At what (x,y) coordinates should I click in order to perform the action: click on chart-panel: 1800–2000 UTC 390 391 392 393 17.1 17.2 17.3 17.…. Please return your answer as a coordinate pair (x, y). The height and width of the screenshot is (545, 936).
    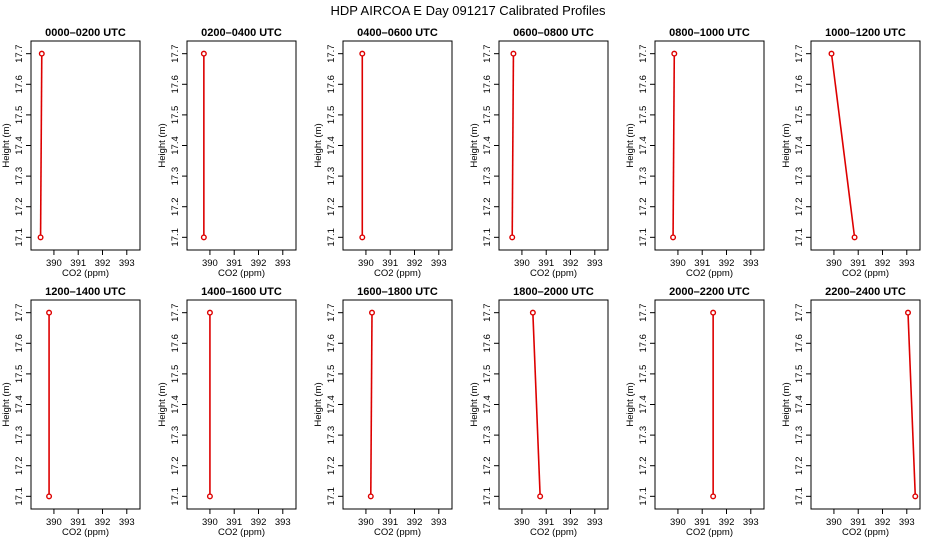
    Looking at the image, I should click on (539, 412).